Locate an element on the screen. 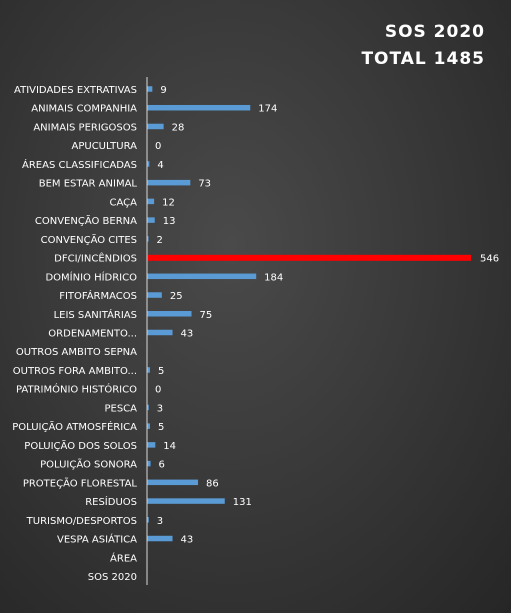 The width and height of the screenshot is (511, 613). category-label: PESCA is located at coordinates (120, 408).